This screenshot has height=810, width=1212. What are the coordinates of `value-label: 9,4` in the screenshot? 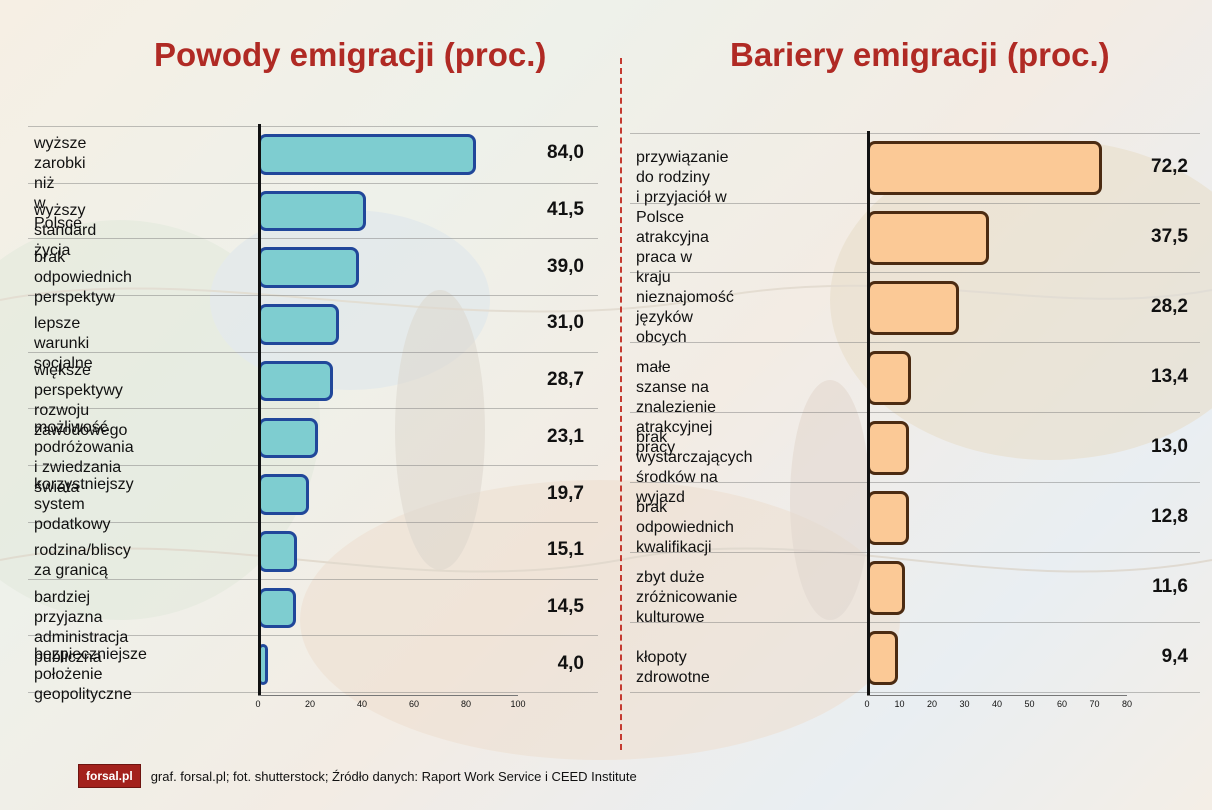 It's located at (1174, 656).